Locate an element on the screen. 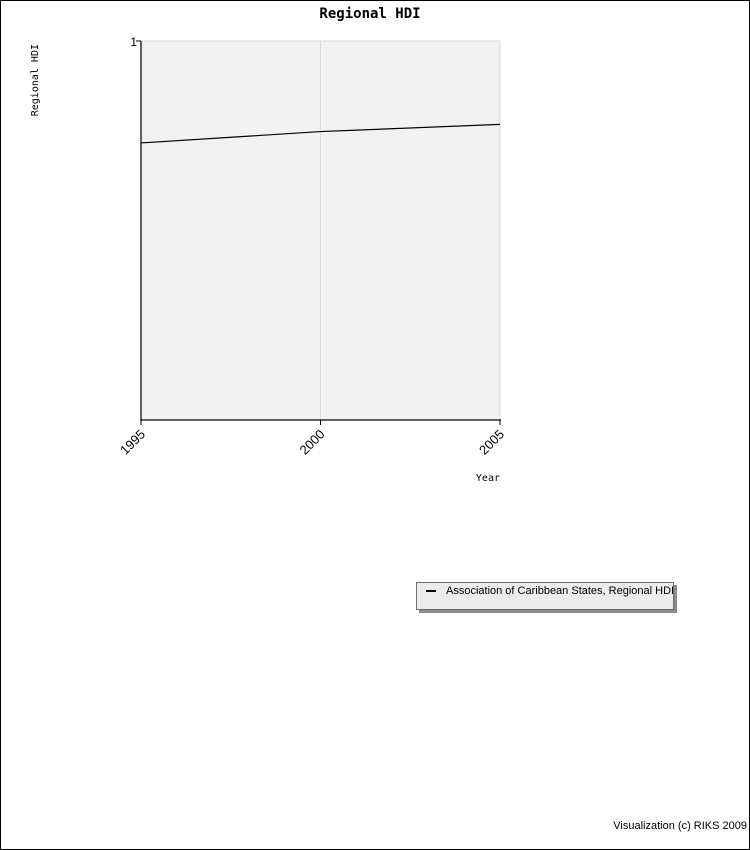  x-tick-label: 2005 is located at coordinates (491, 442).